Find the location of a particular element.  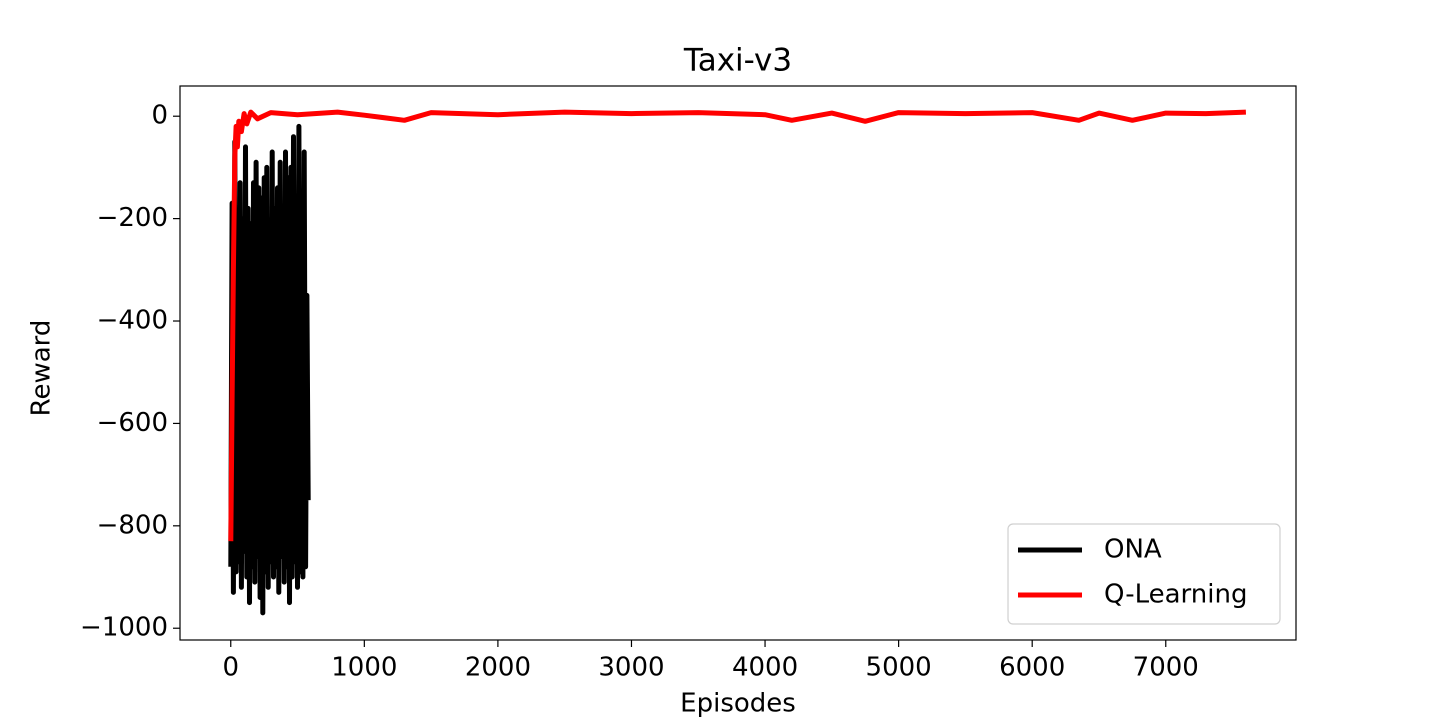

x-tick-label: 7000 is located at coordinates (1166, 668).